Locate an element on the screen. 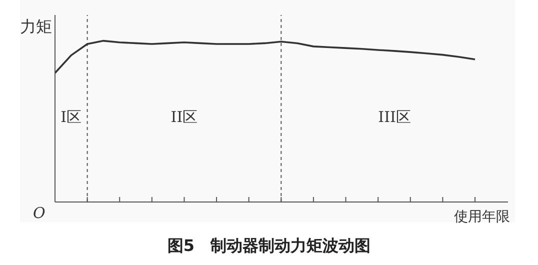  text: 图5 制动器制动力矩波动图 is located at coordinates (269, 246).